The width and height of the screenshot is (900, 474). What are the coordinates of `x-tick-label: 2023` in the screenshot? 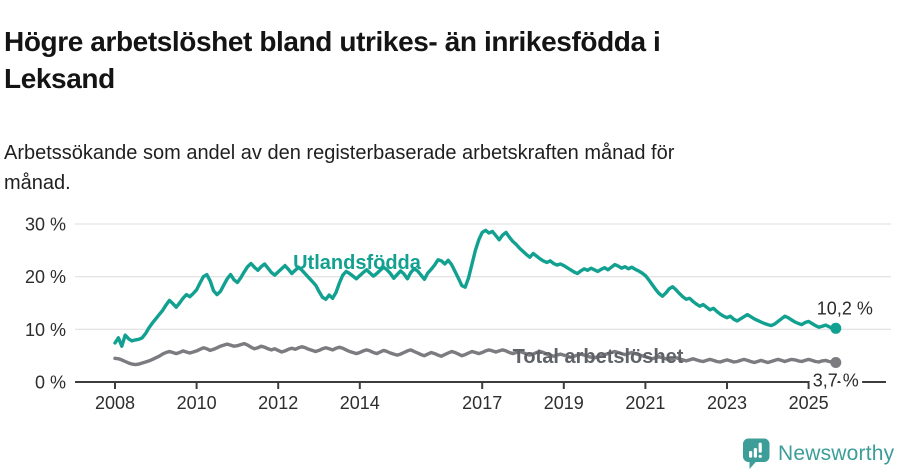 It's located at (727, 403).